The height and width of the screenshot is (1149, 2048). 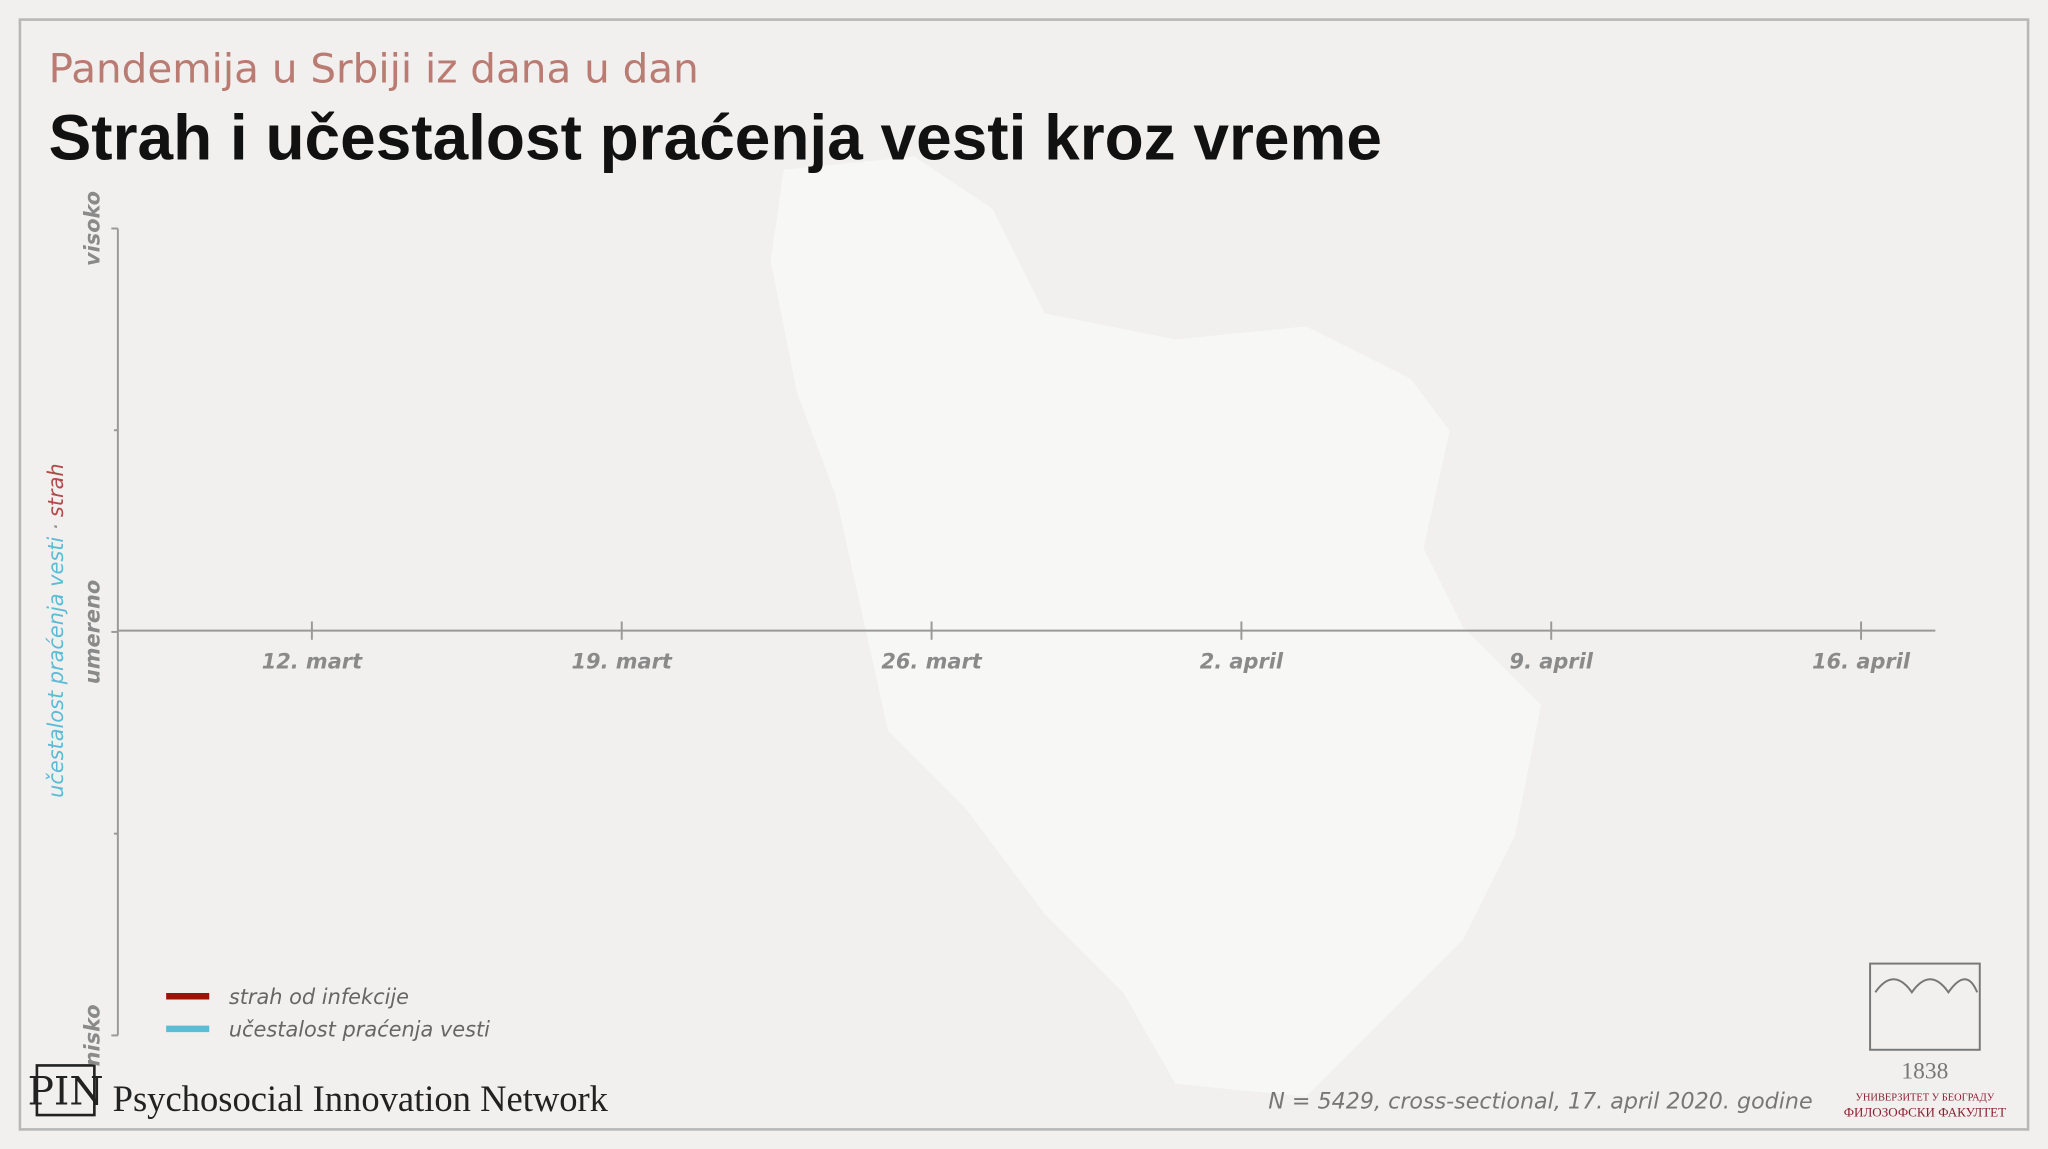 I want to click on x-tick-label: 12. mart, so click(x=312, y=662).